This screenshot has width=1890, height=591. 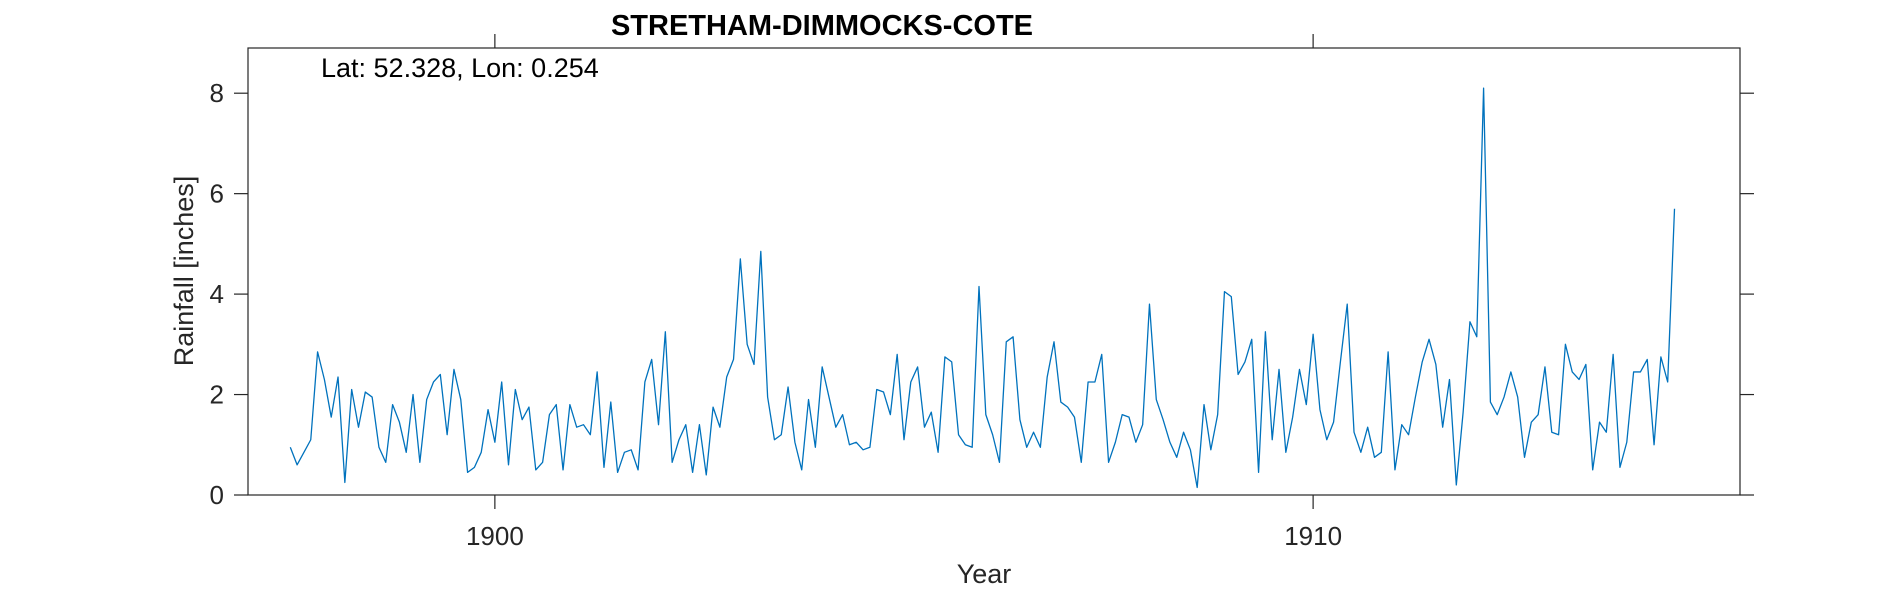 I want to click on x-tick-label: 1900, so click(x=495, y=536).